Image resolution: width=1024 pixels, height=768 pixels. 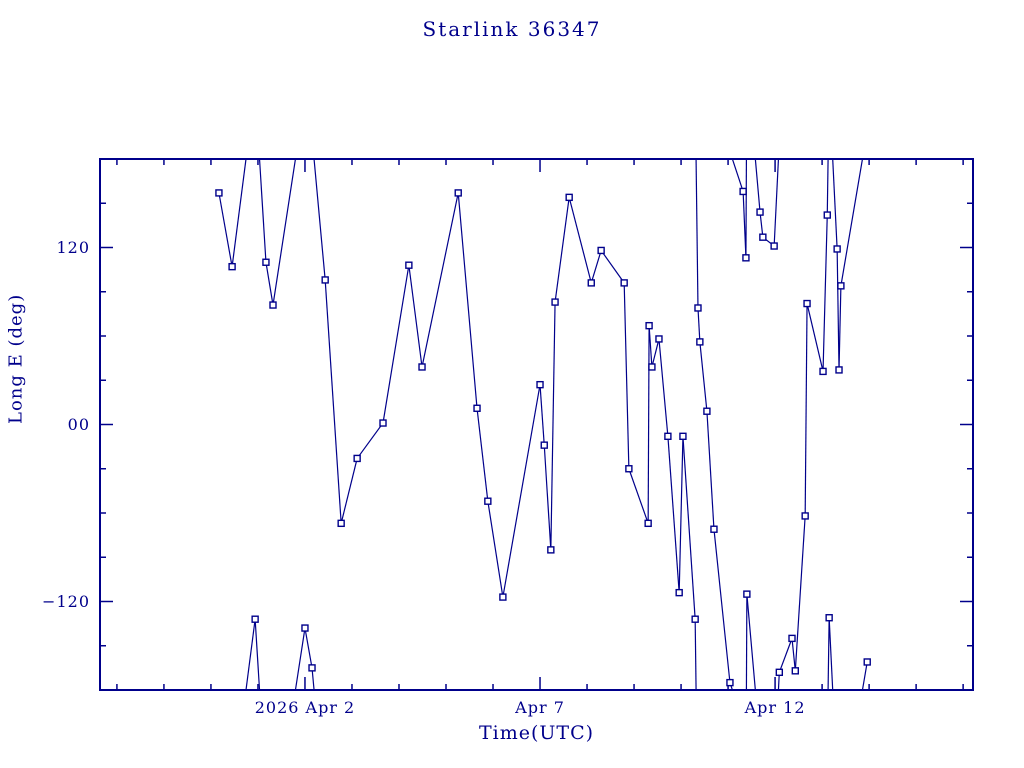 What do you see at coordinates (512, 29) in the screenshot?
I see `chart-title: Starlink 36347` at bounding box center [512, 29].